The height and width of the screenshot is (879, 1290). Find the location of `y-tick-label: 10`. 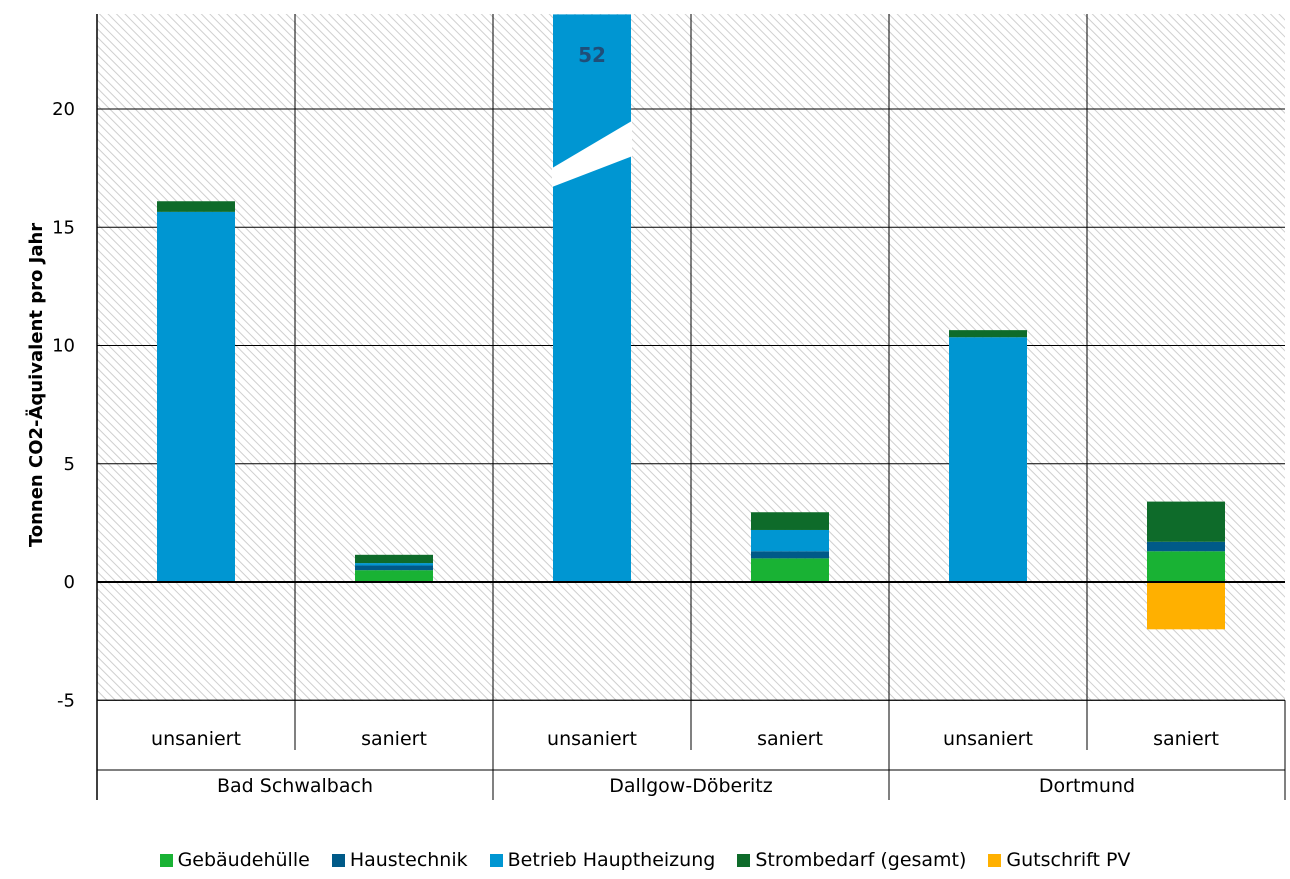

y-tick-label: 10 is located at coordinates (63, 346).